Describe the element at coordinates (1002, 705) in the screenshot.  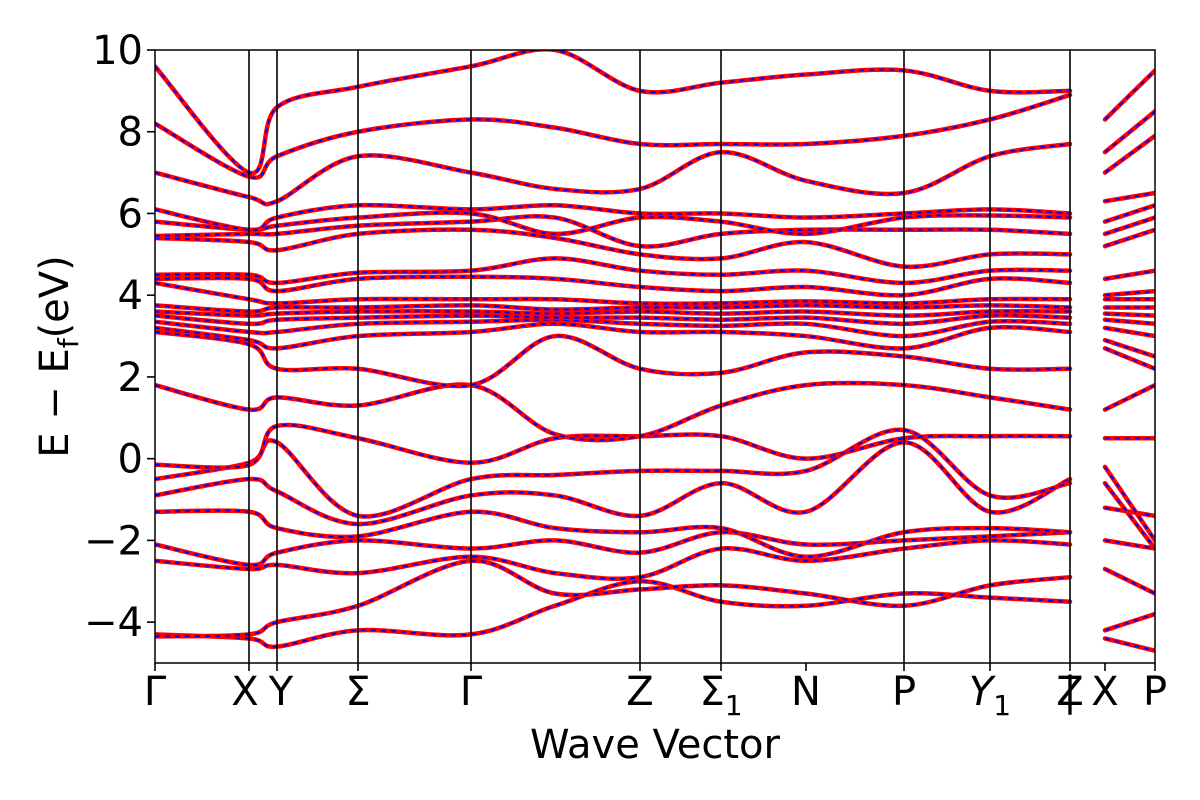
I see `x-tick-label-9-sub: 1` at that location.